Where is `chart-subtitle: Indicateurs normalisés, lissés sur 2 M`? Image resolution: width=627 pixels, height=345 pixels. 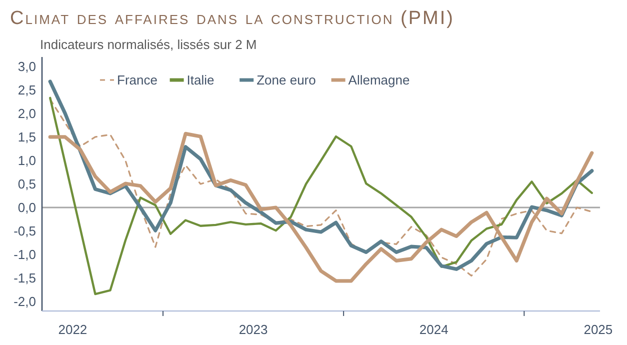
chart-subtitle: Indicateurs normalisés, lissés sur 2 M is located at coordinates (148, 44).